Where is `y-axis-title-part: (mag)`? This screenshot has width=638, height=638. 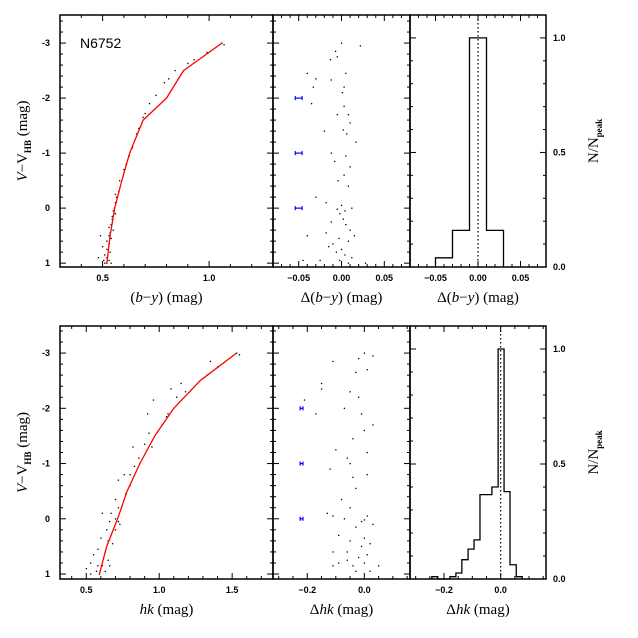 y-axis-title-part: (mag) is located at coordinates (23, 120).